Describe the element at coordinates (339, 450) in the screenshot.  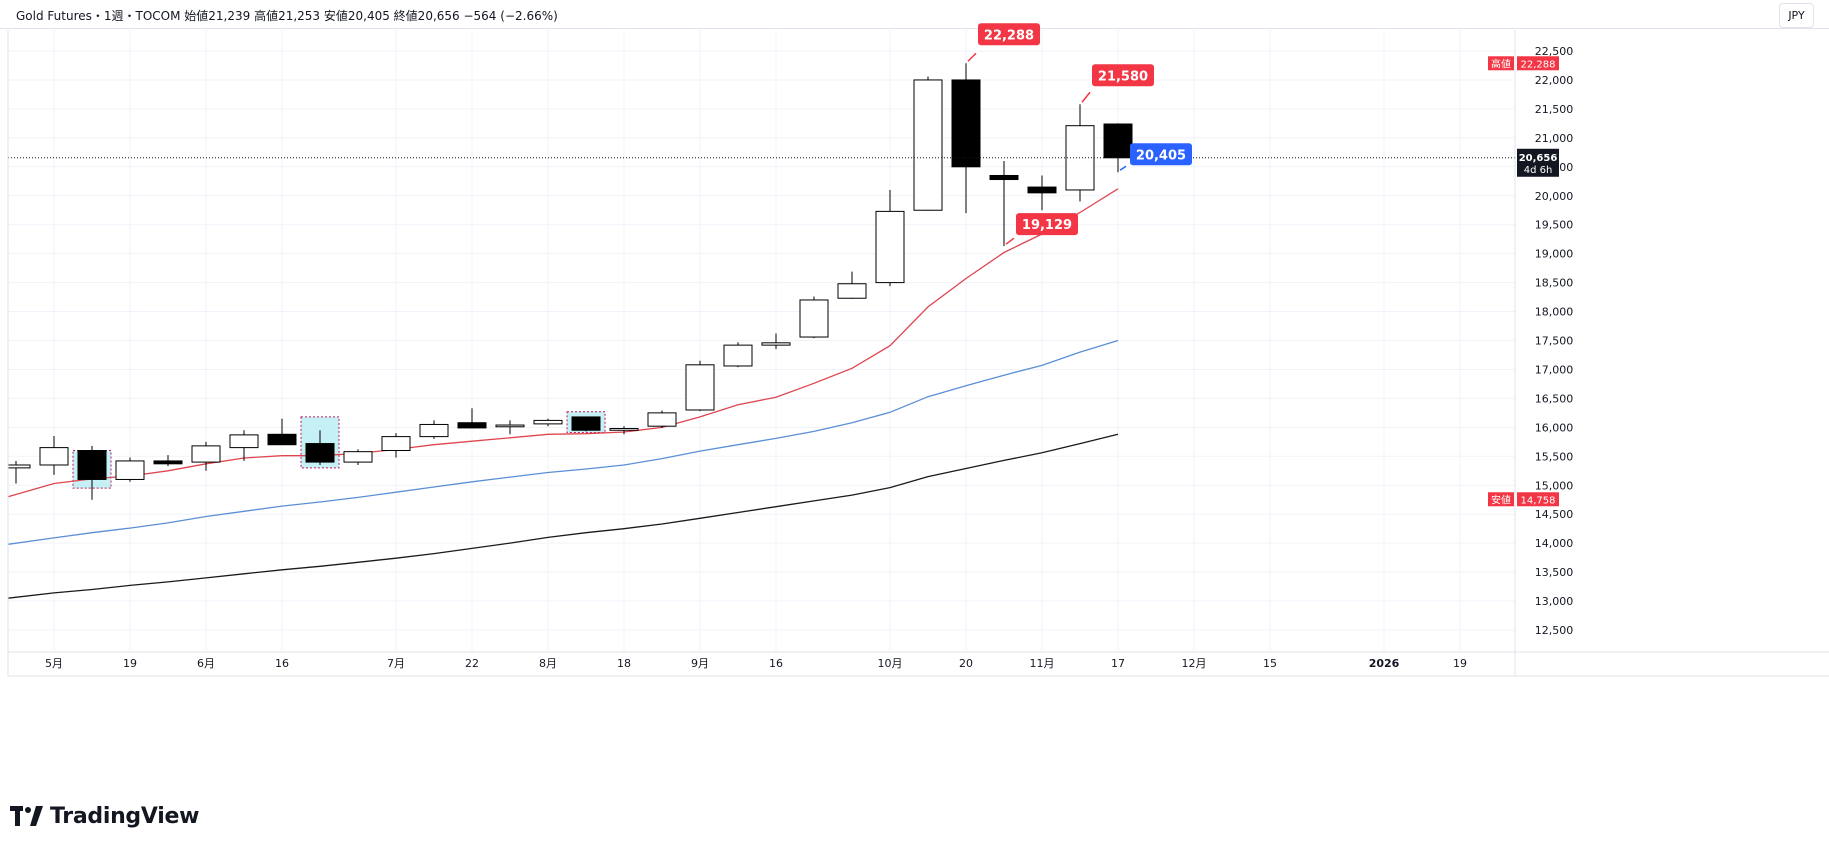
I see `highlight-boxes` at that location.